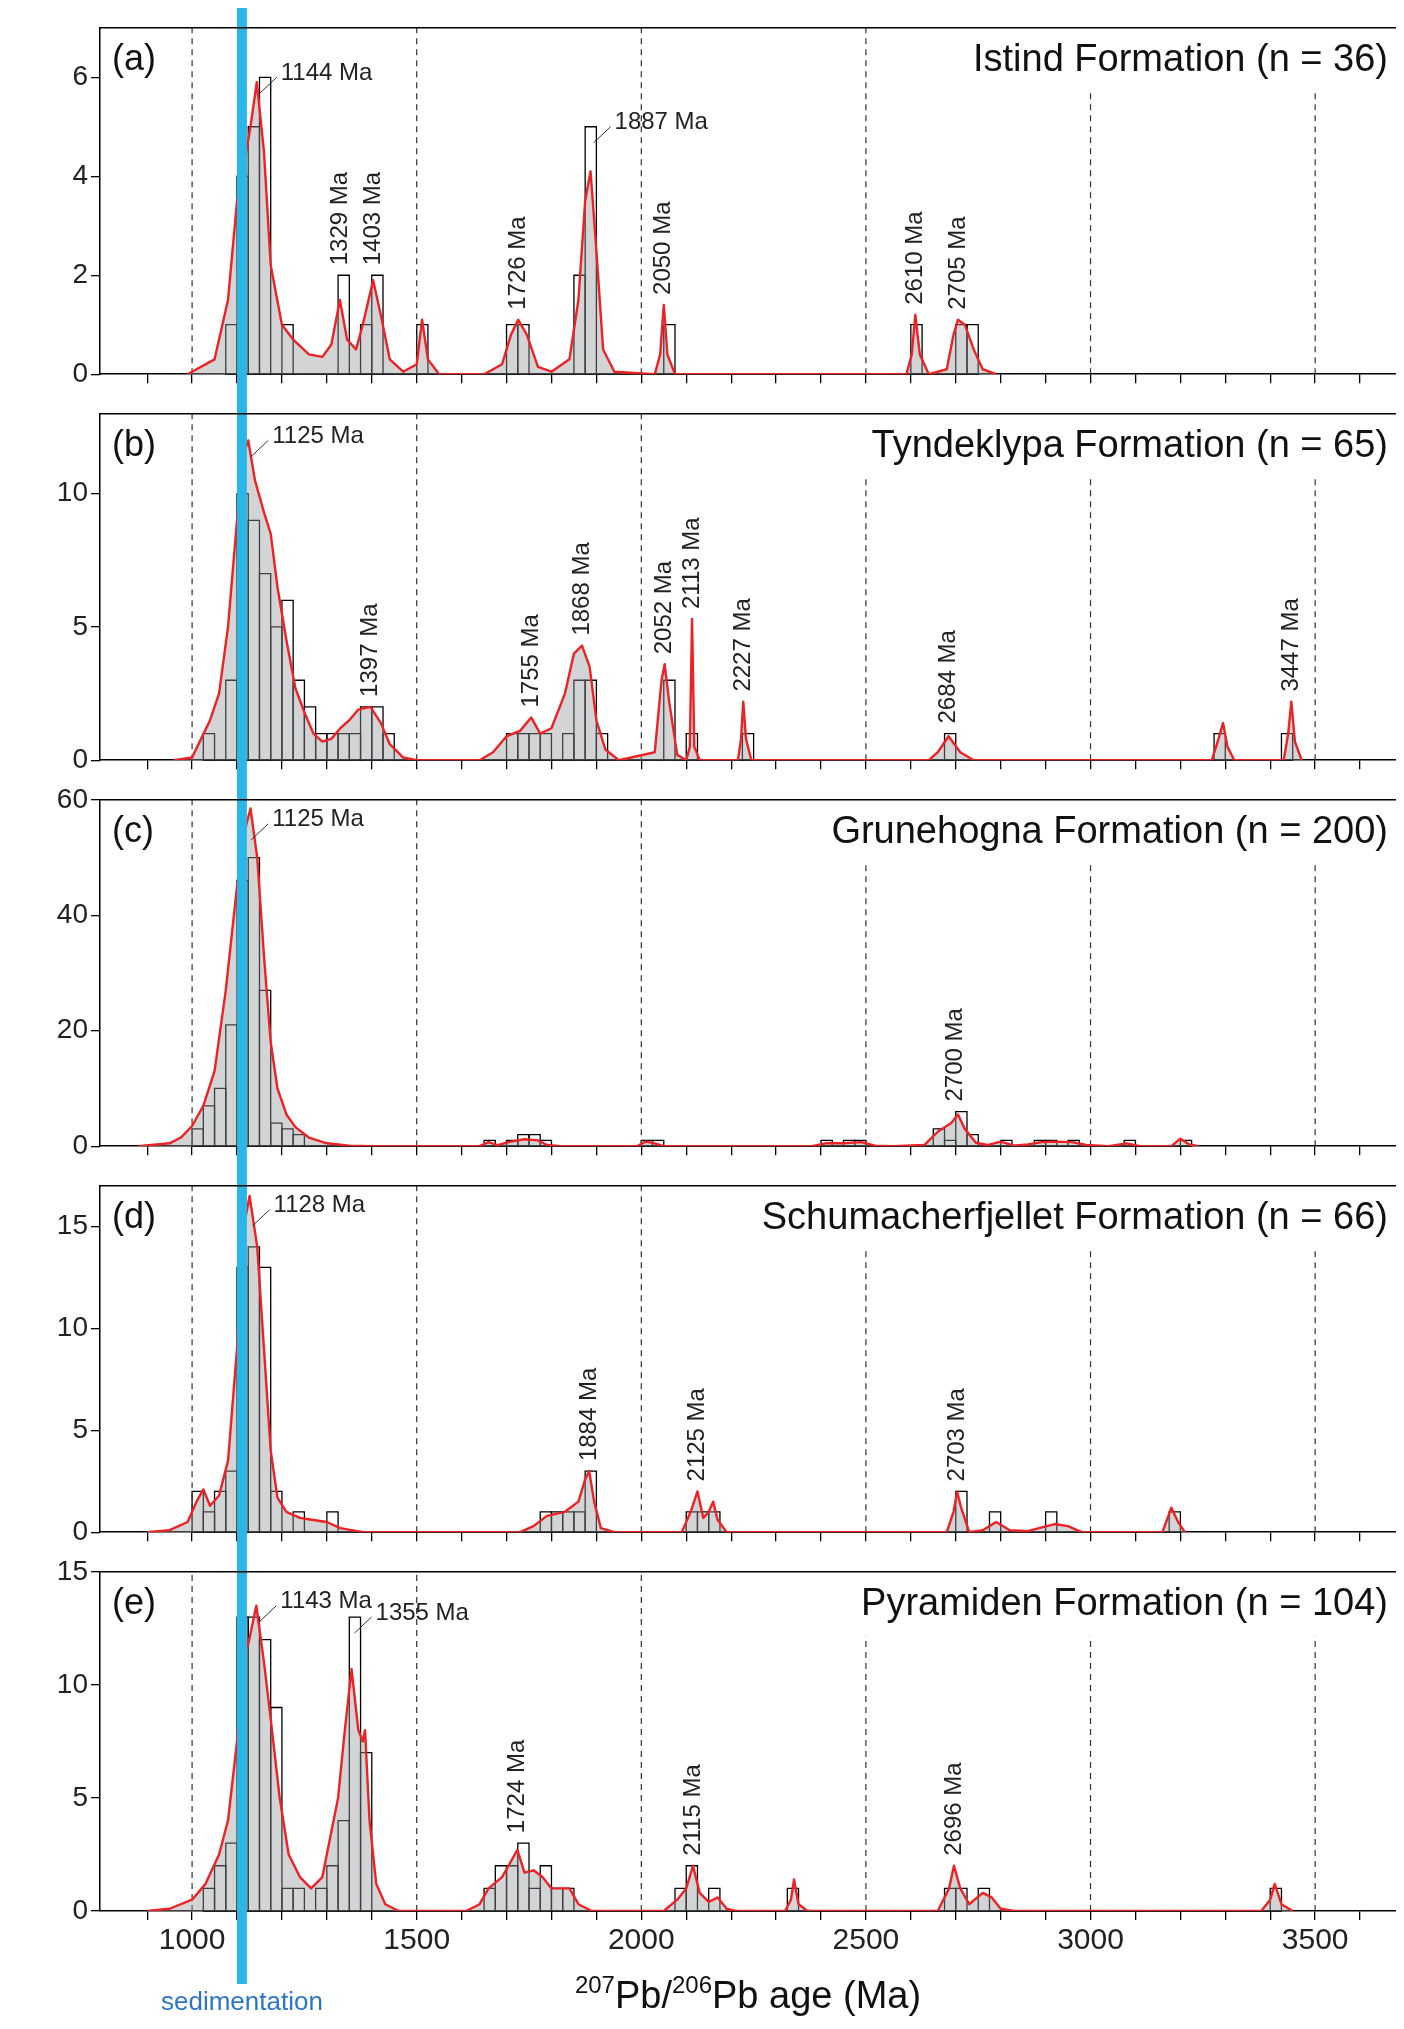 The height and width of the screenshot is (2029, 1404). Describe the element at coordinates (371, 218) in the screenshot. I see `annotation: 1403 Ma` at that location.